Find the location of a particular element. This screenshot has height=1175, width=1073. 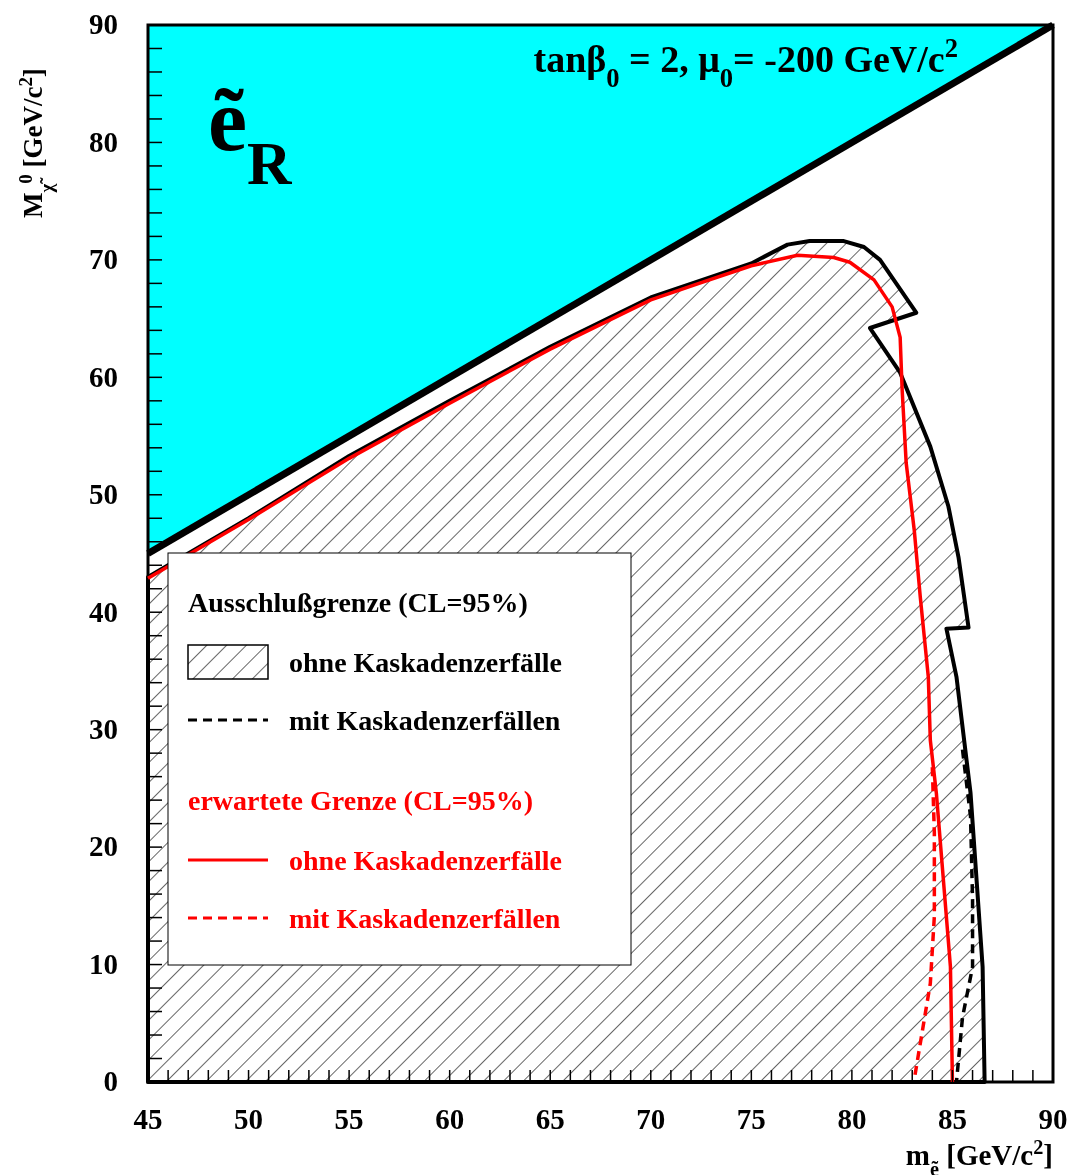

y-tick-label: 70 is located at coordinates (103, 259).